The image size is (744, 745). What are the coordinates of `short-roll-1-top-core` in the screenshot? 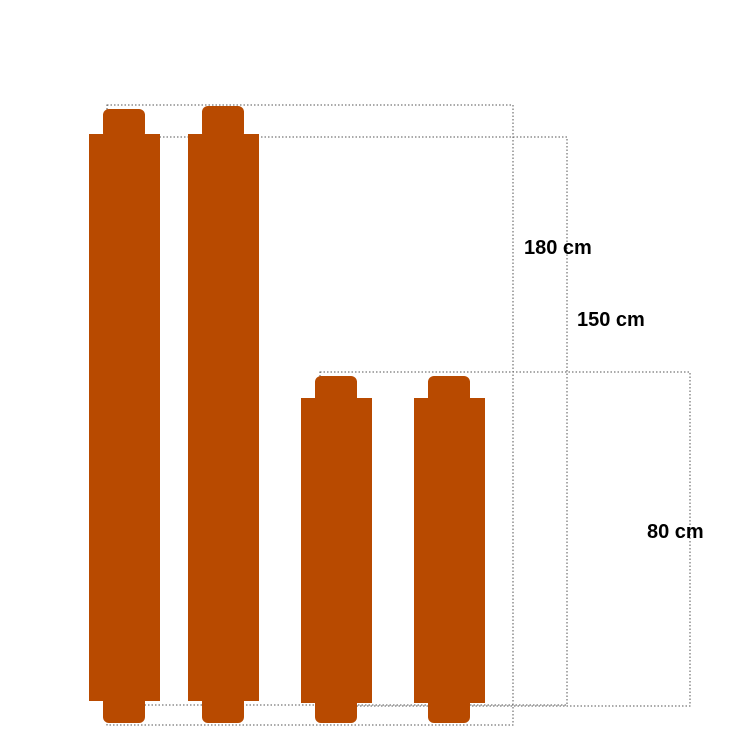 It's located at (336, 390).